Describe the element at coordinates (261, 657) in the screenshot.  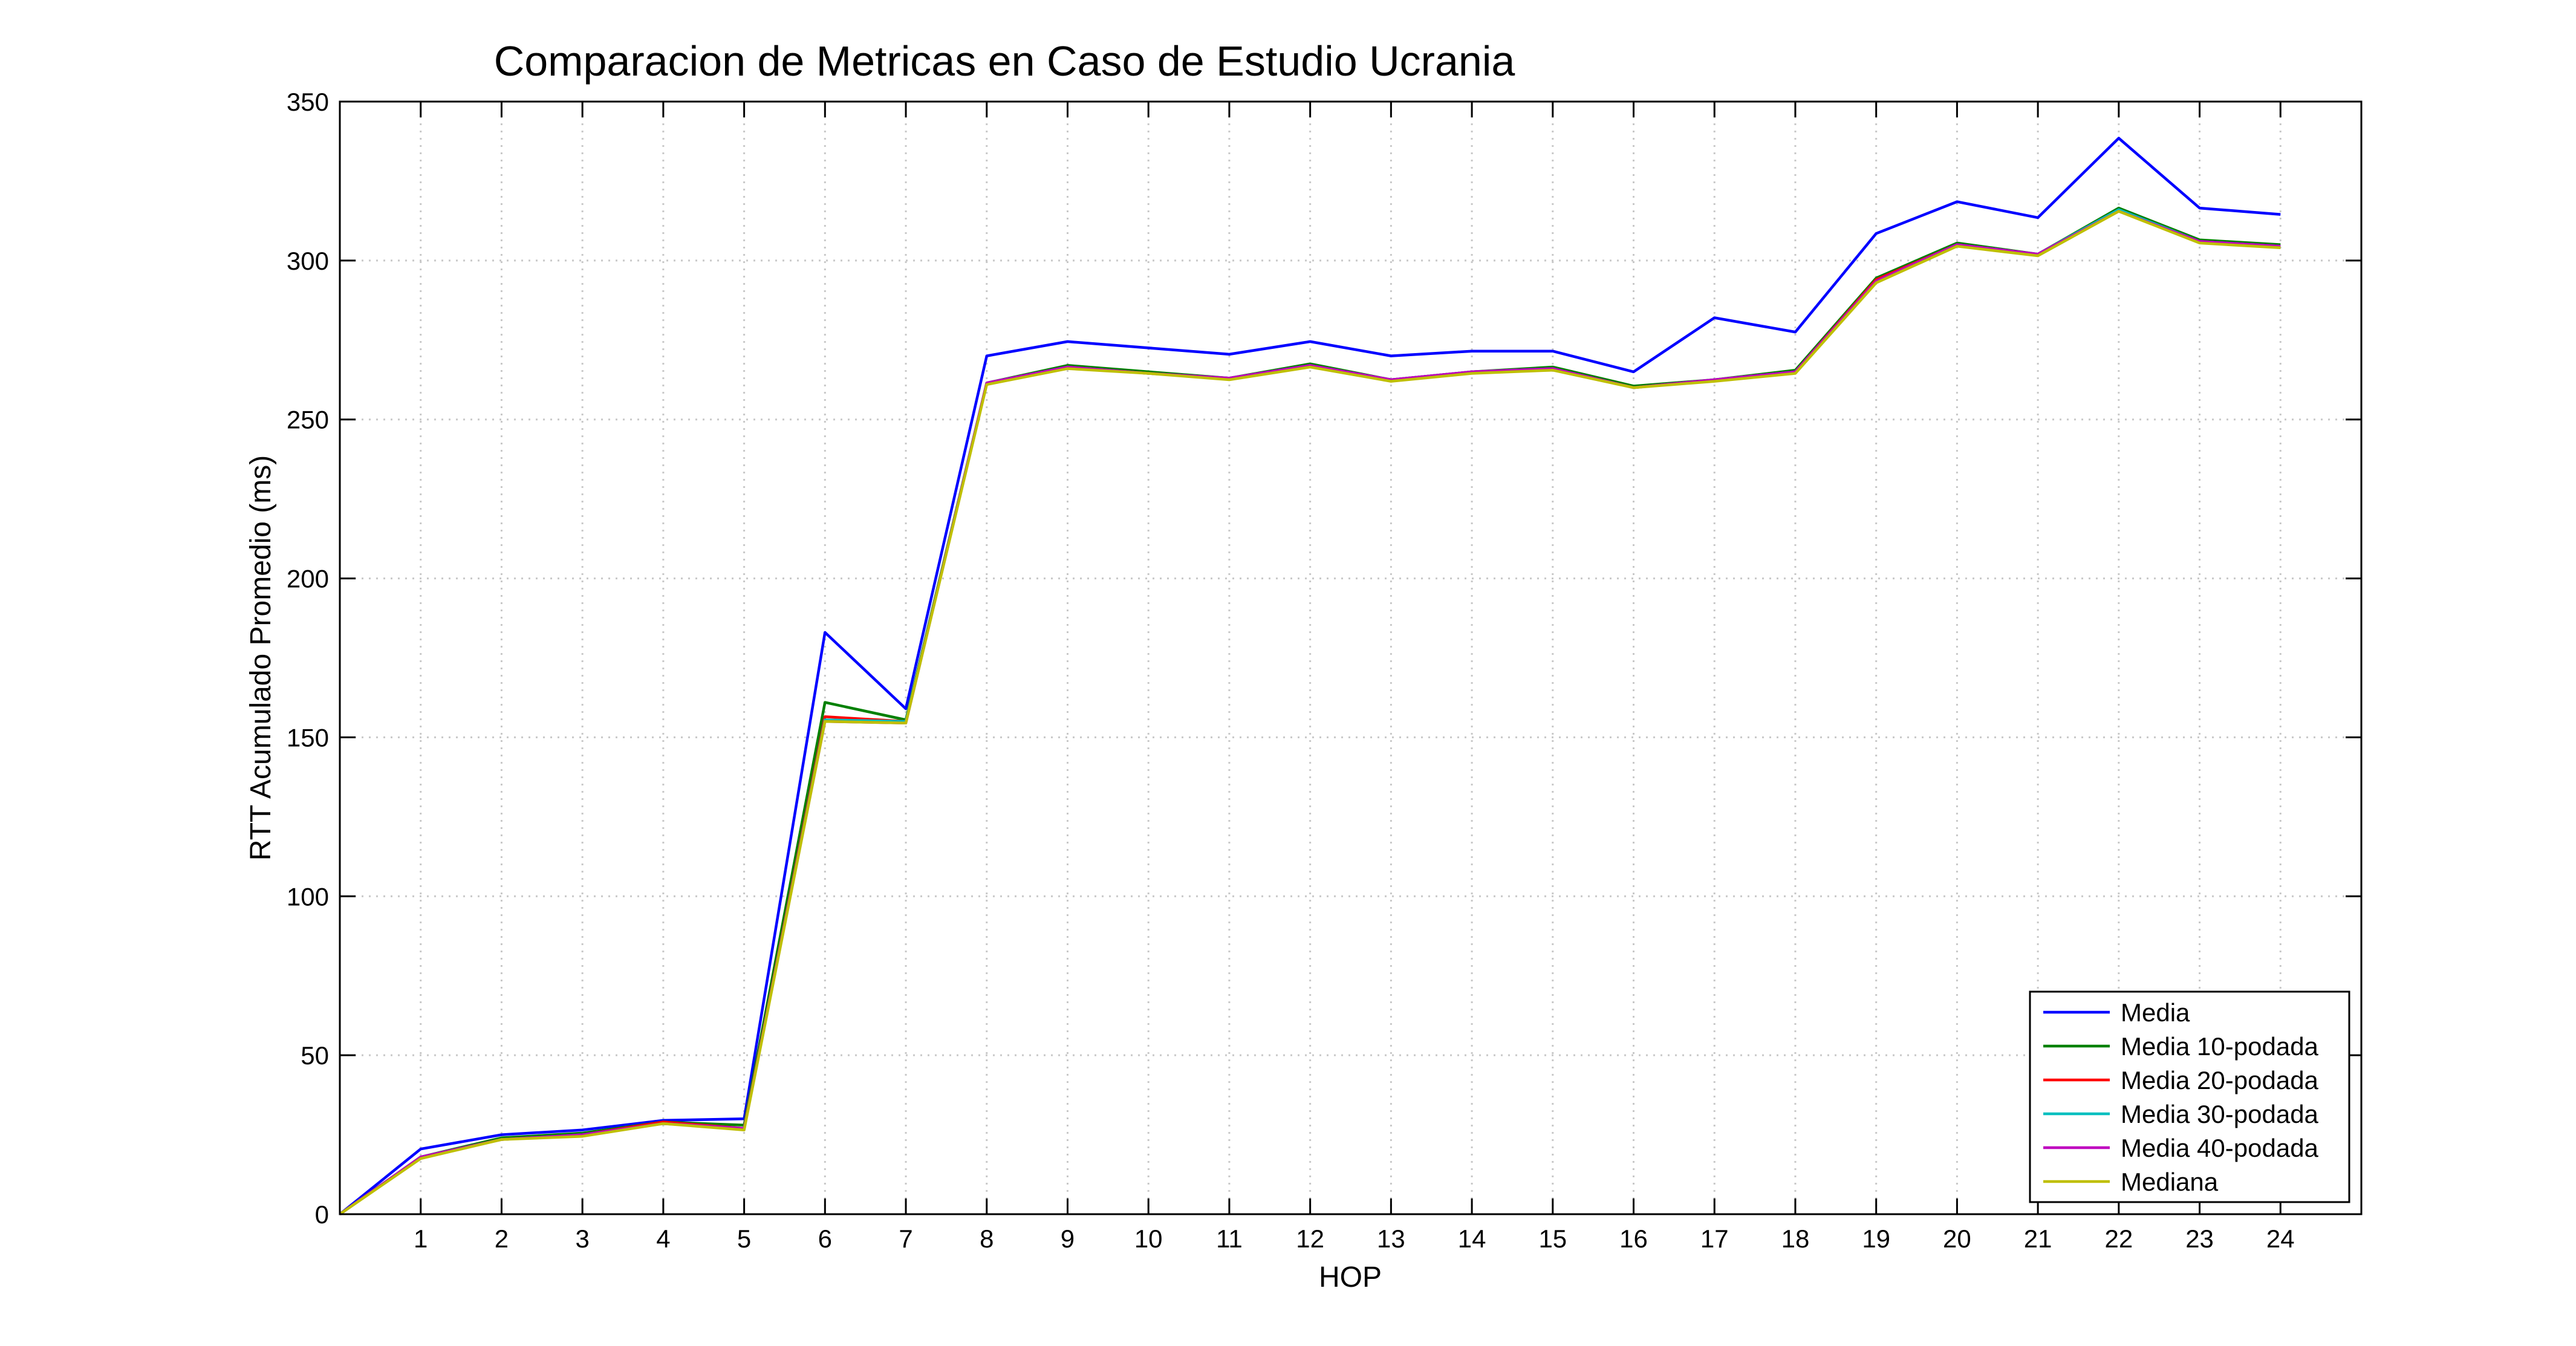
I see `y-axis-label: RTT Acumulado Promedio (ms)` at that location.